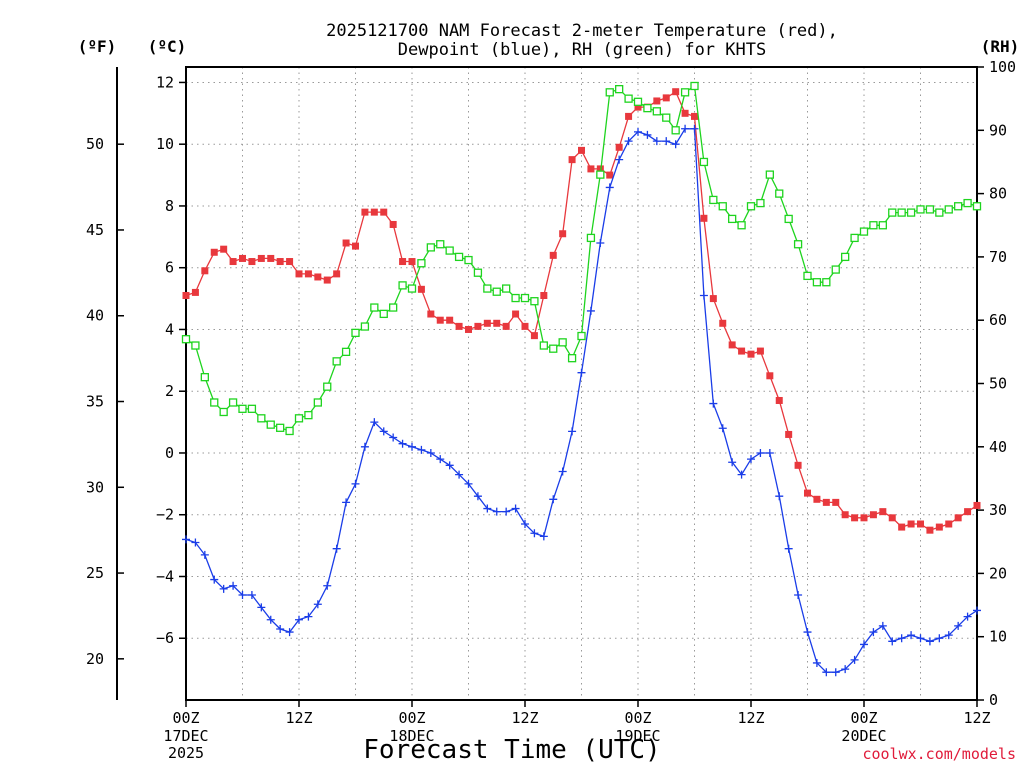 The height and width of the screenshot is (768, 1024). Describe the element at coordinates (511, 750) in the screenshot. I see `x-axis-label: Forecast Time (UTC)` at that location.